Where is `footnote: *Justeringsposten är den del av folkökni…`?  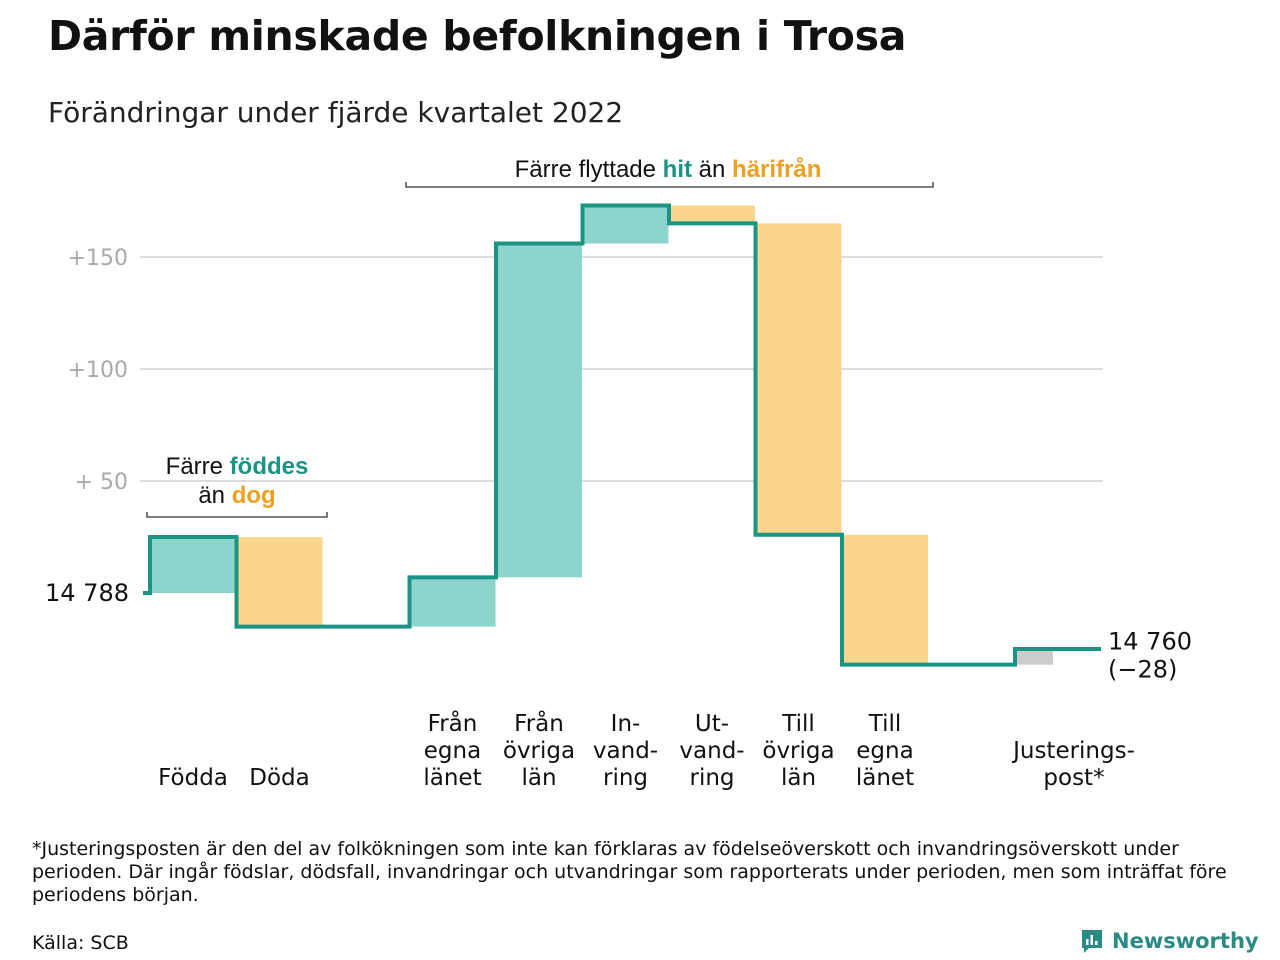
footnote: *Justeringsposten är den del av folkökni… is located at coordinates (629, 872).